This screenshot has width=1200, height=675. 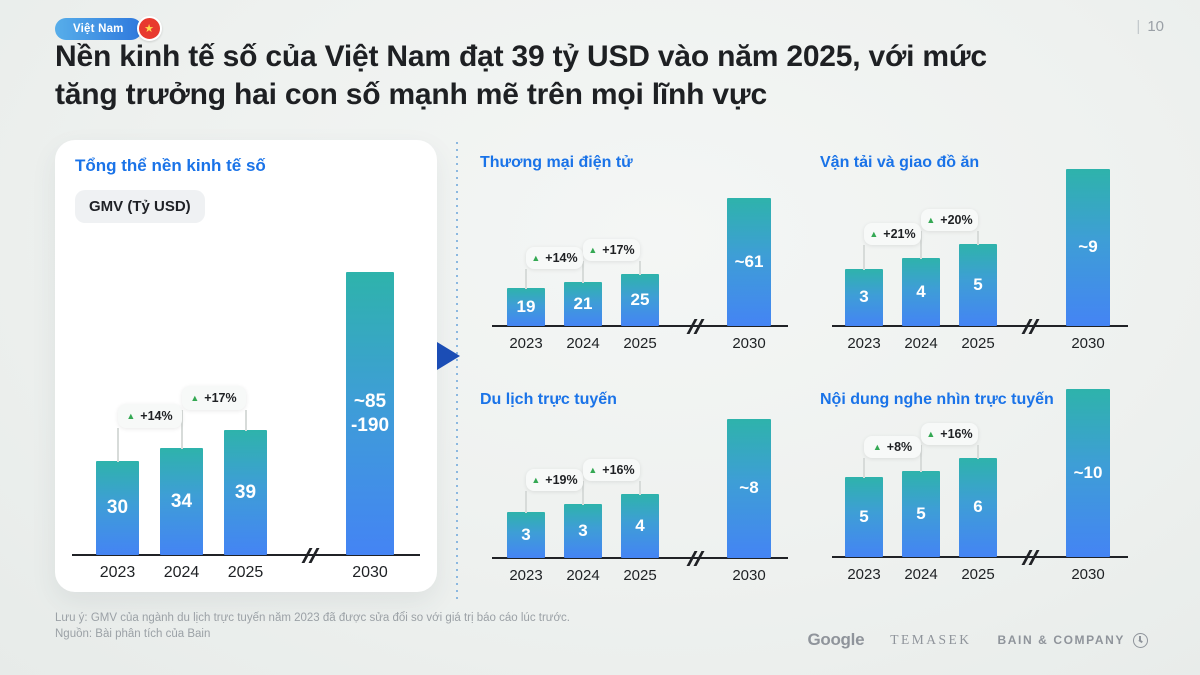 What do you see at coordinates (448, 356) in the screenshot?
I see `arrow-right-icon` at bounding box center [448, 356].